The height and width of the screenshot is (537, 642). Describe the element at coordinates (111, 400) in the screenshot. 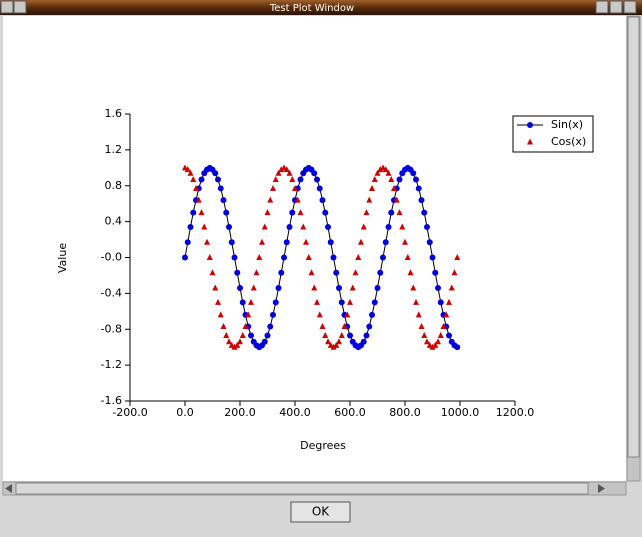

I see `y-tick-label: -1.6` at that location.